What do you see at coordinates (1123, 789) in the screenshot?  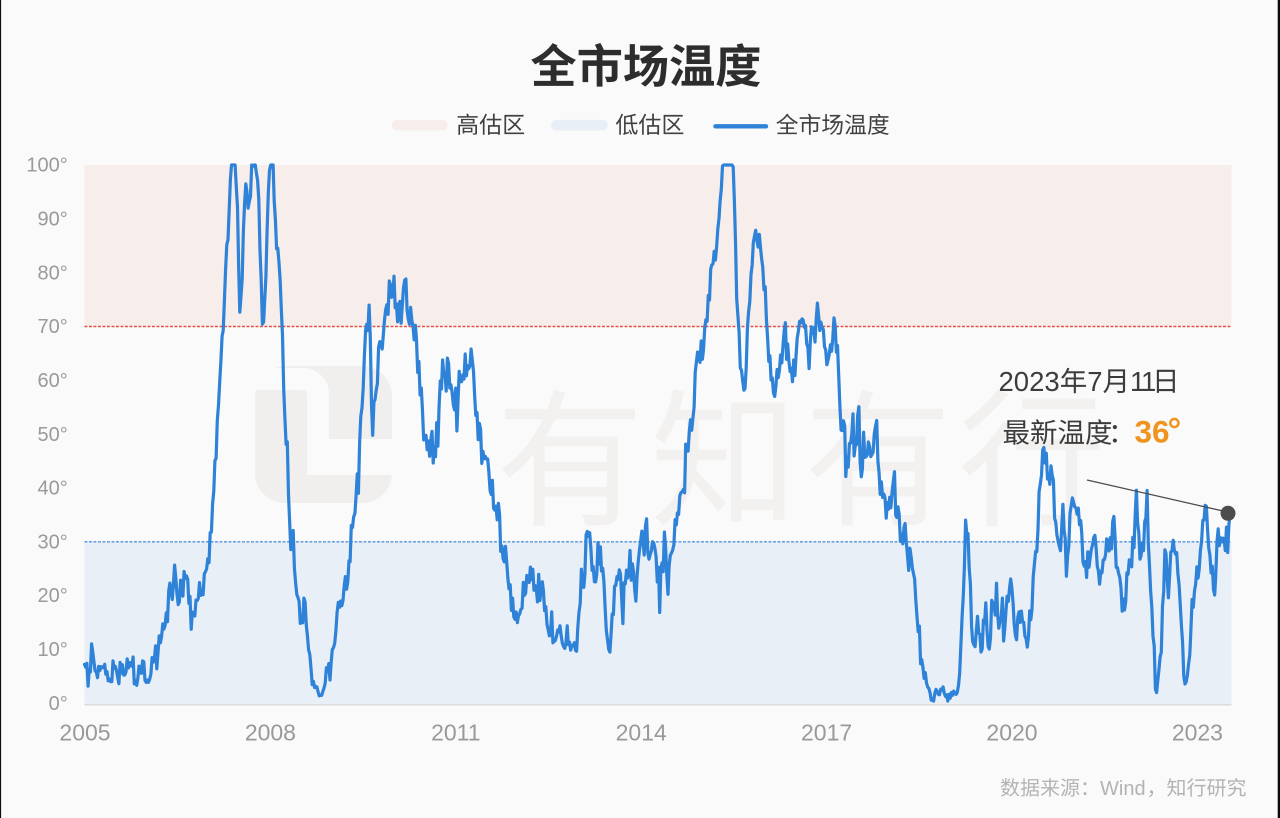 I see `svg-text: Wind` at bounding box center [1123, 789].